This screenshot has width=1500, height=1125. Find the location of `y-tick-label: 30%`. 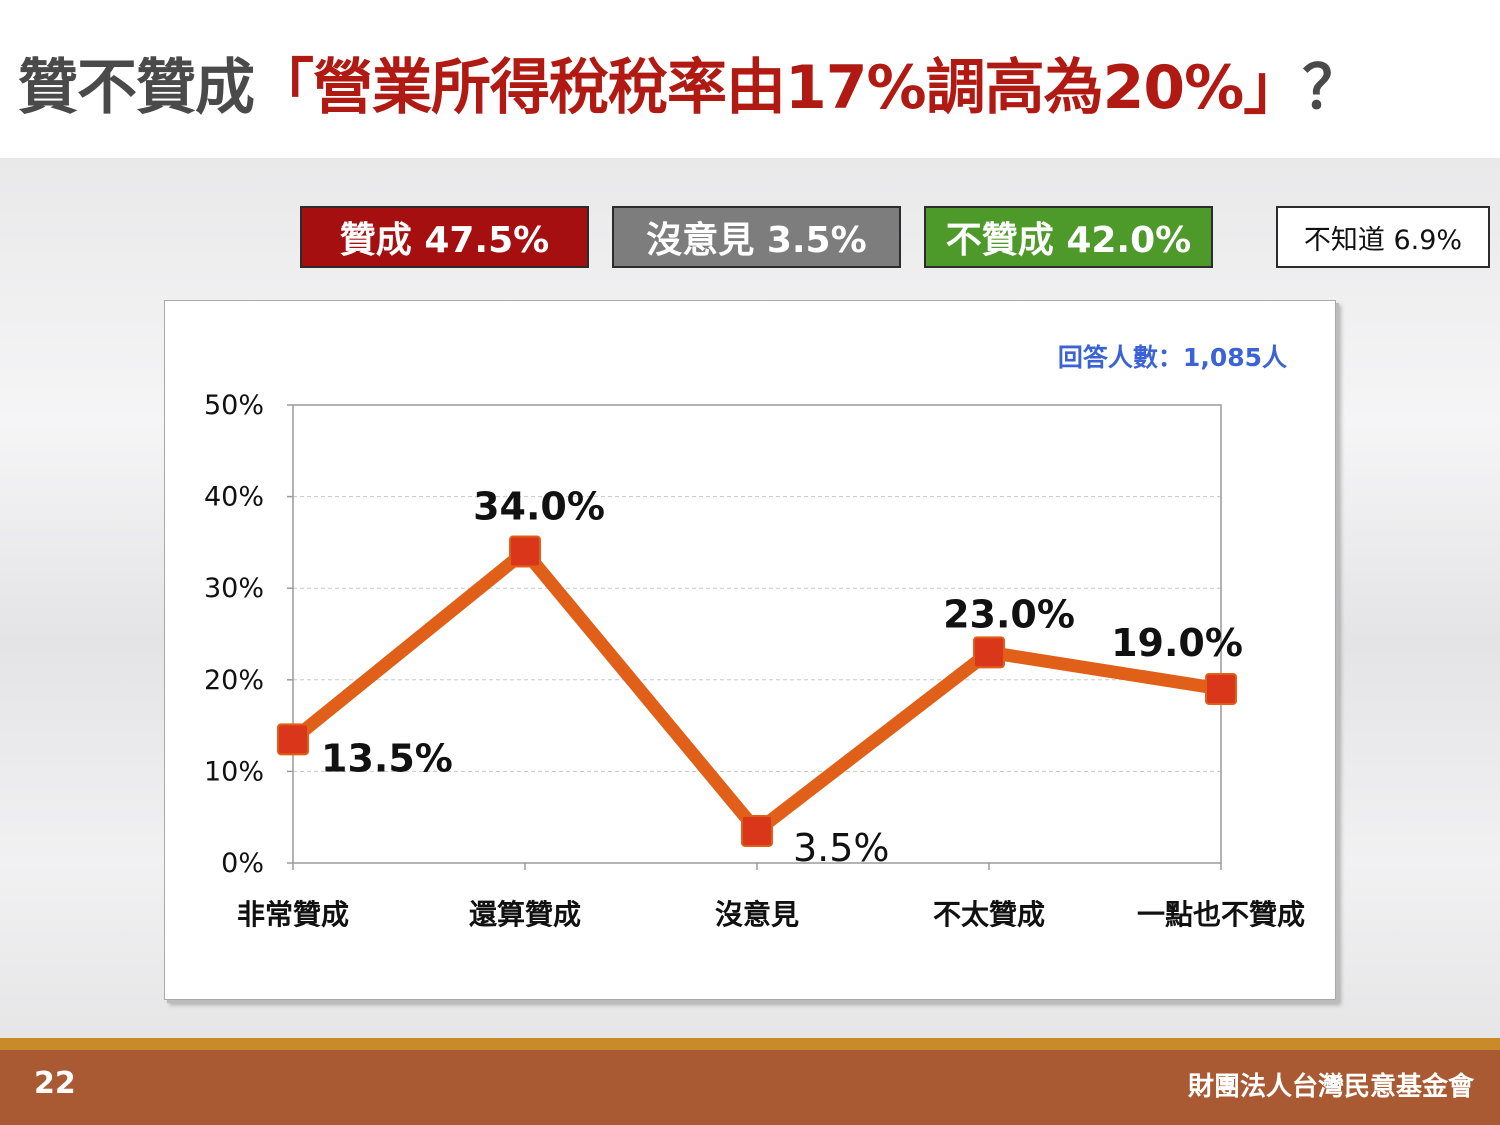

y-tick-label: 30% is located at coordinates (234, 588).